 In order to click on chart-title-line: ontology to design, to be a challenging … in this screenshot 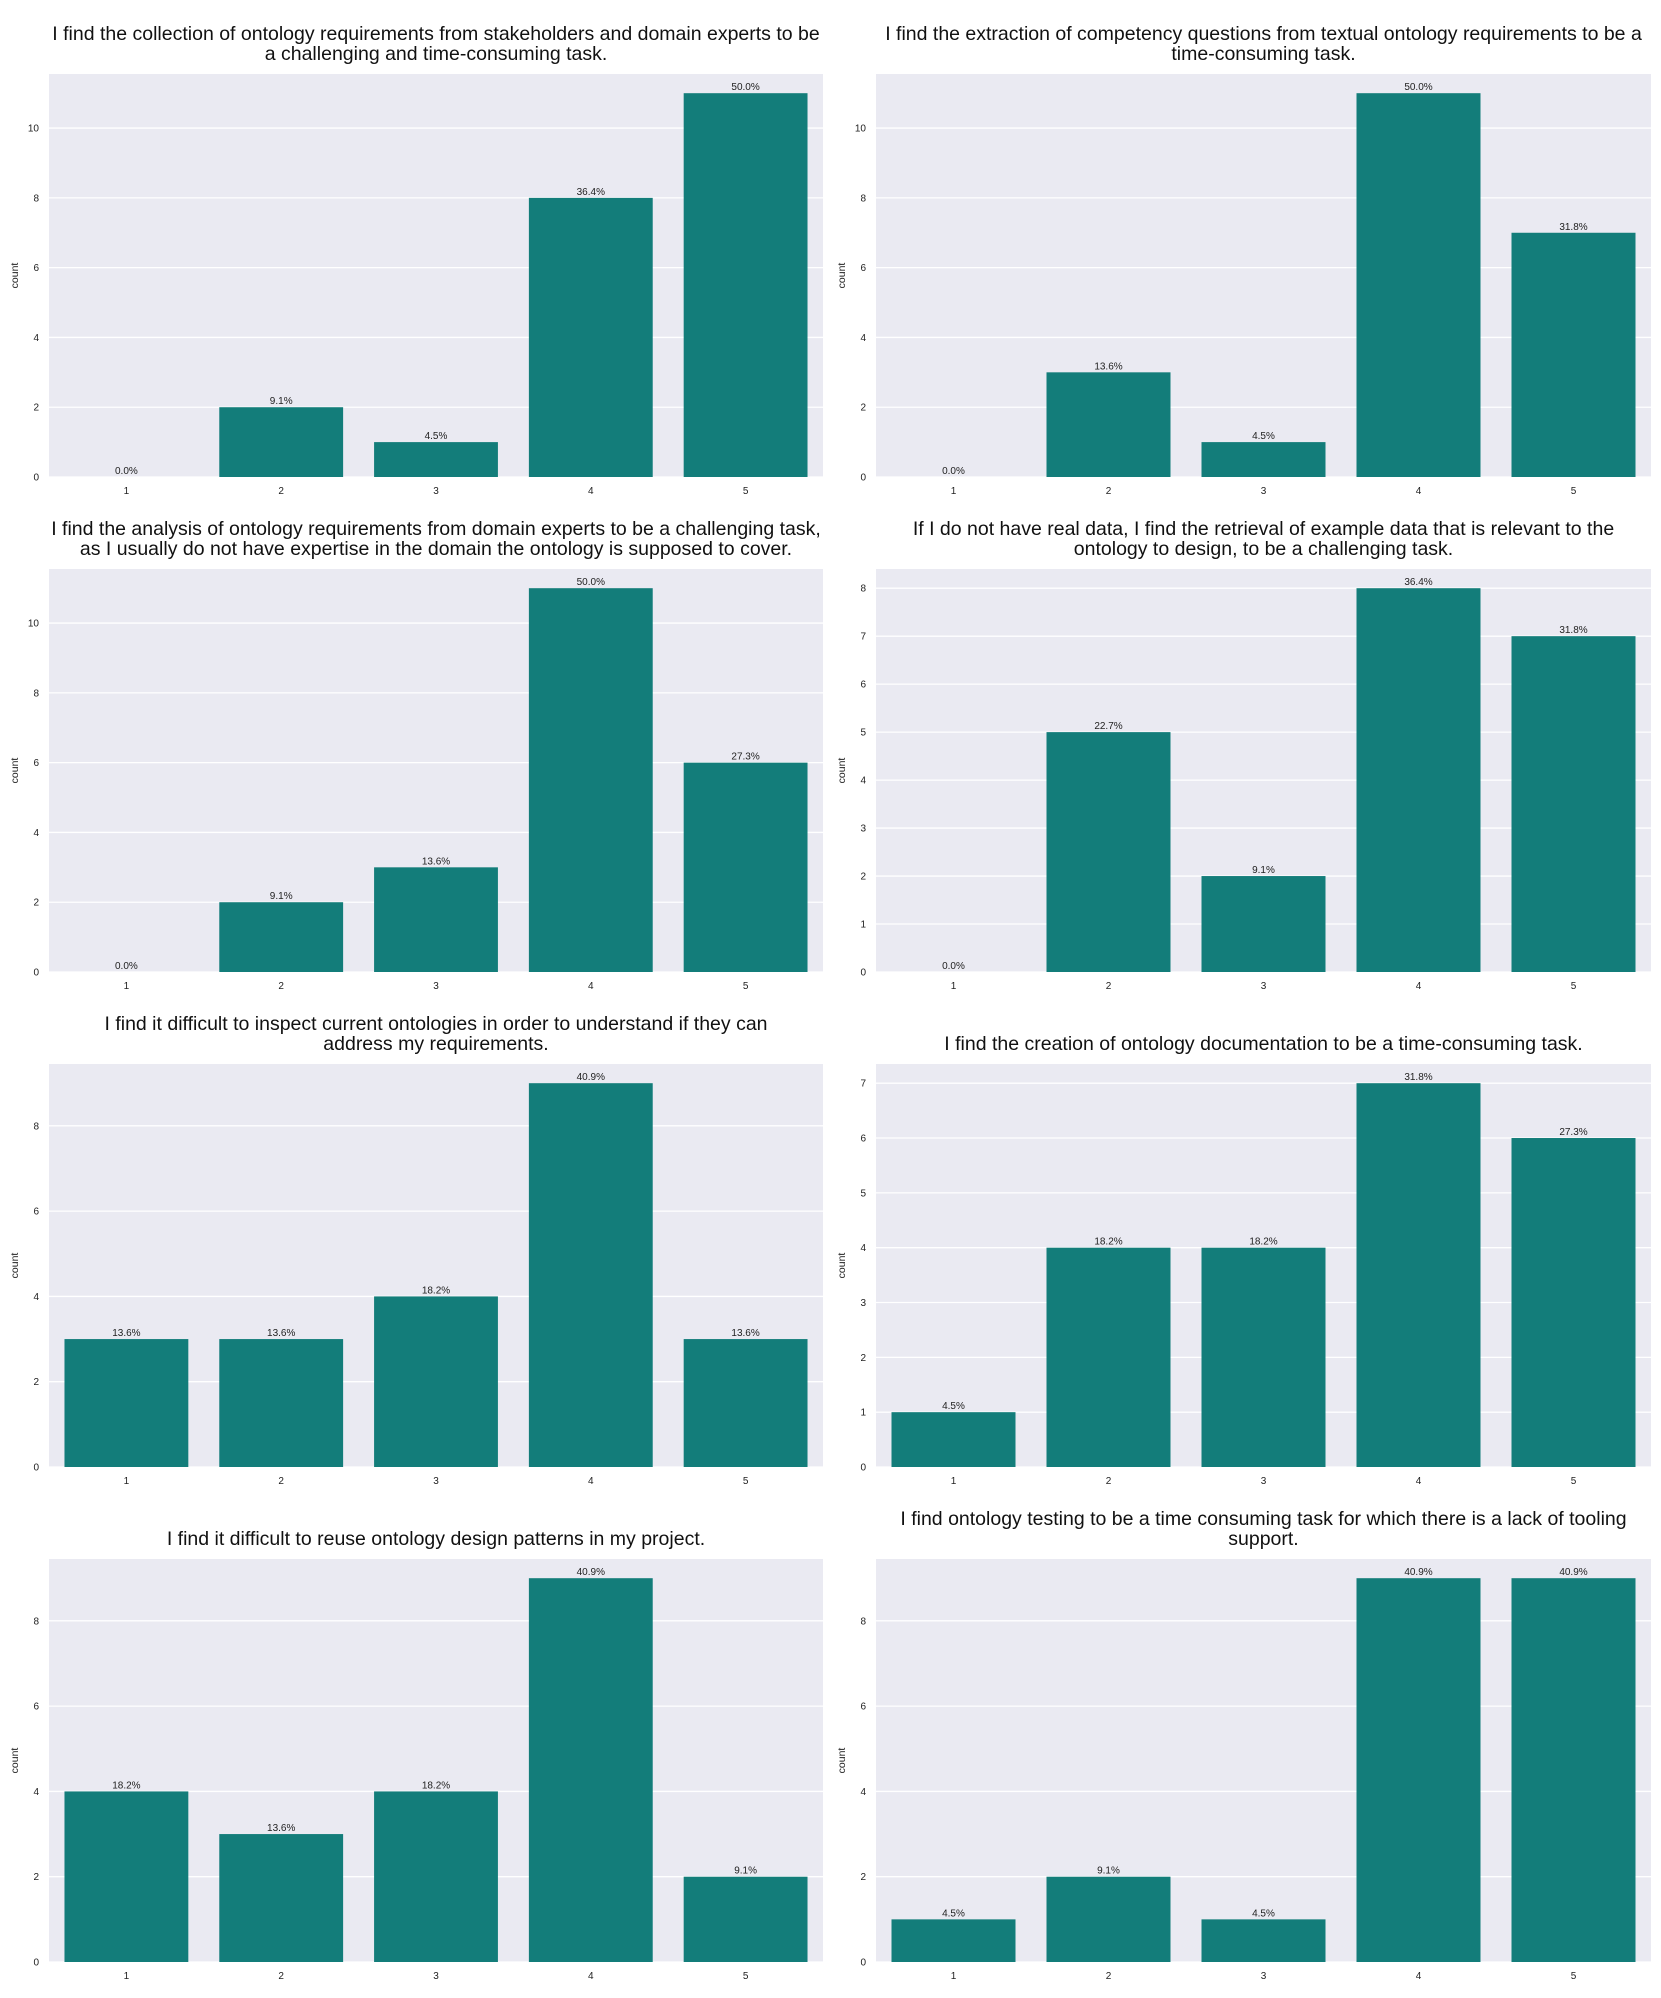, I will do `click(1263, 549)`.